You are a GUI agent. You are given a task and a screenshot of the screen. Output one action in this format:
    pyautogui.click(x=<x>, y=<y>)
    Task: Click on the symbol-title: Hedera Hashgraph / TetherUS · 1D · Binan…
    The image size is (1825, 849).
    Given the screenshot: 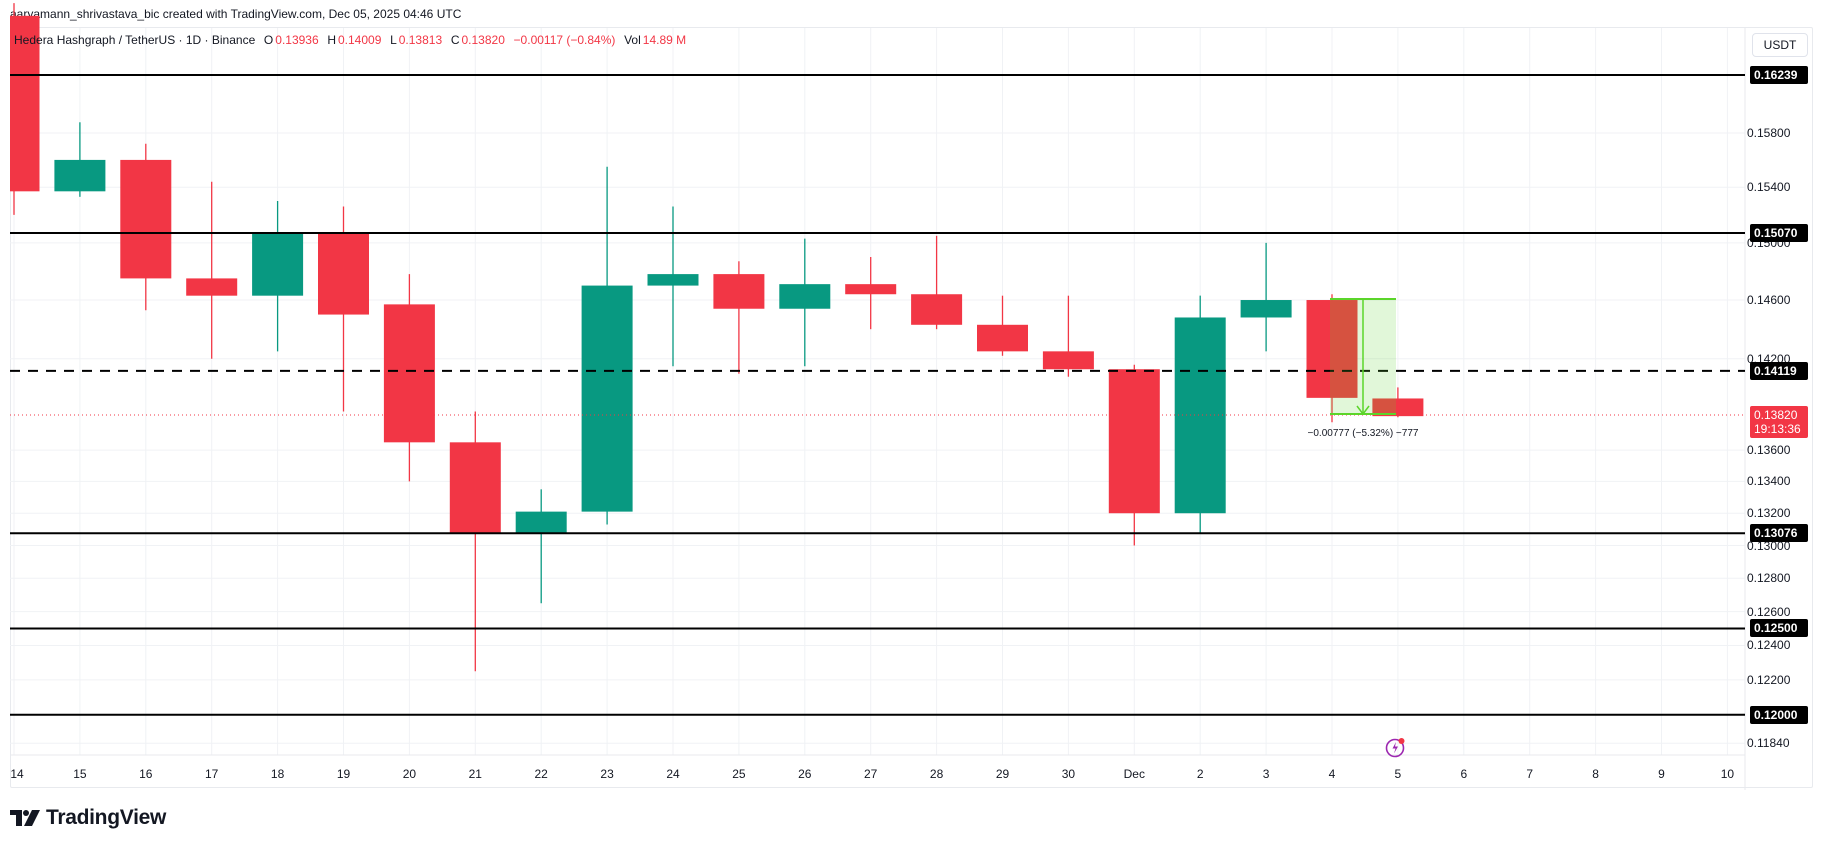 What is the action you would take?
    pyautogui.click(x=135, y=40)
    